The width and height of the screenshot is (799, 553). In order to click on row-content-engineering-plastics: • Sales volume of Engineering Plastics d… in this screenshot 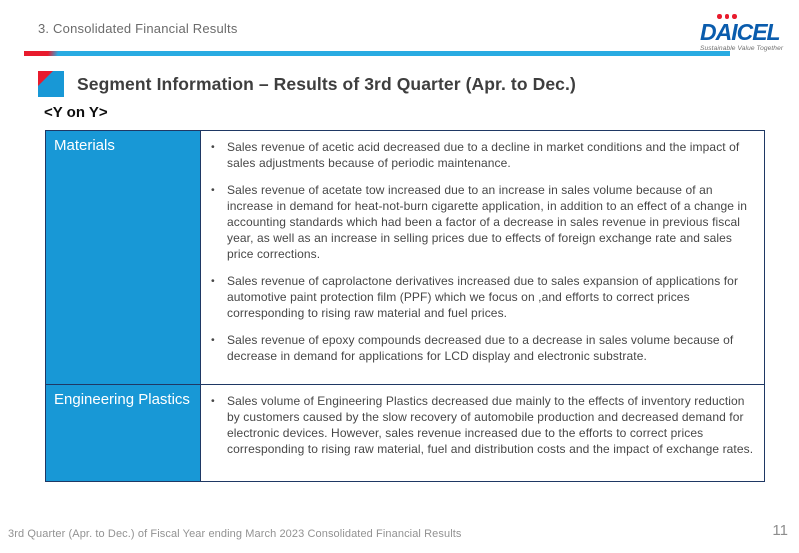, I will do `click(482, 433)`.